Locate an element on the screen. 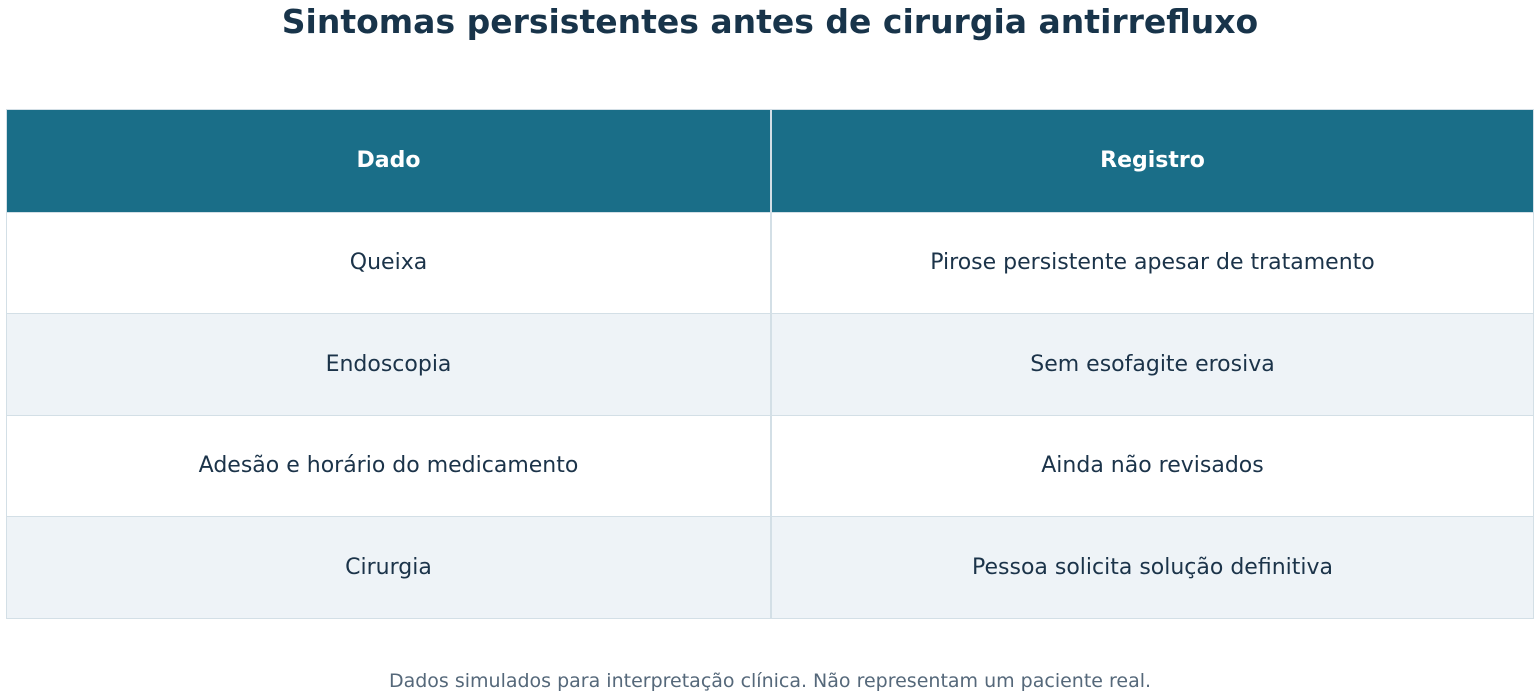  table-header-row: Dado Registro is located at coordinates (770, 161).